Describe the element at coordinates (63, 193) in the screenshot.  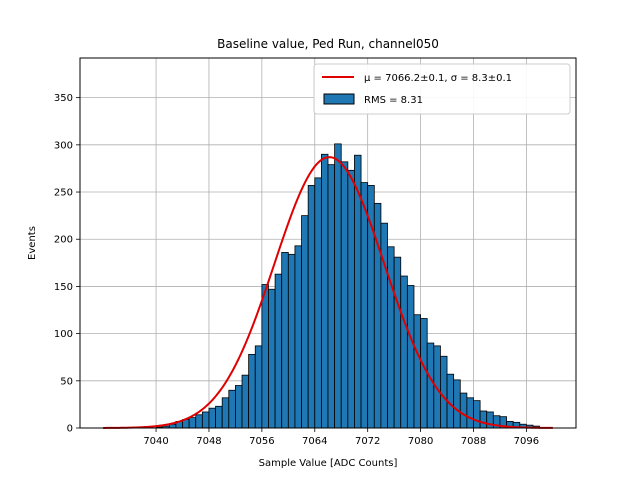
I see `y-tick-label: 250` at that location.